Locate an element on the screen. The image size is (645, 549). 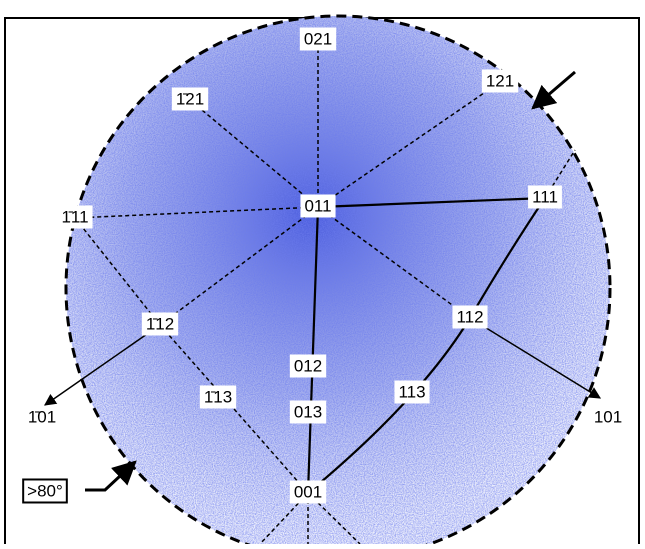
pole-label: 1̄13 is located at coordinates (218, 396).